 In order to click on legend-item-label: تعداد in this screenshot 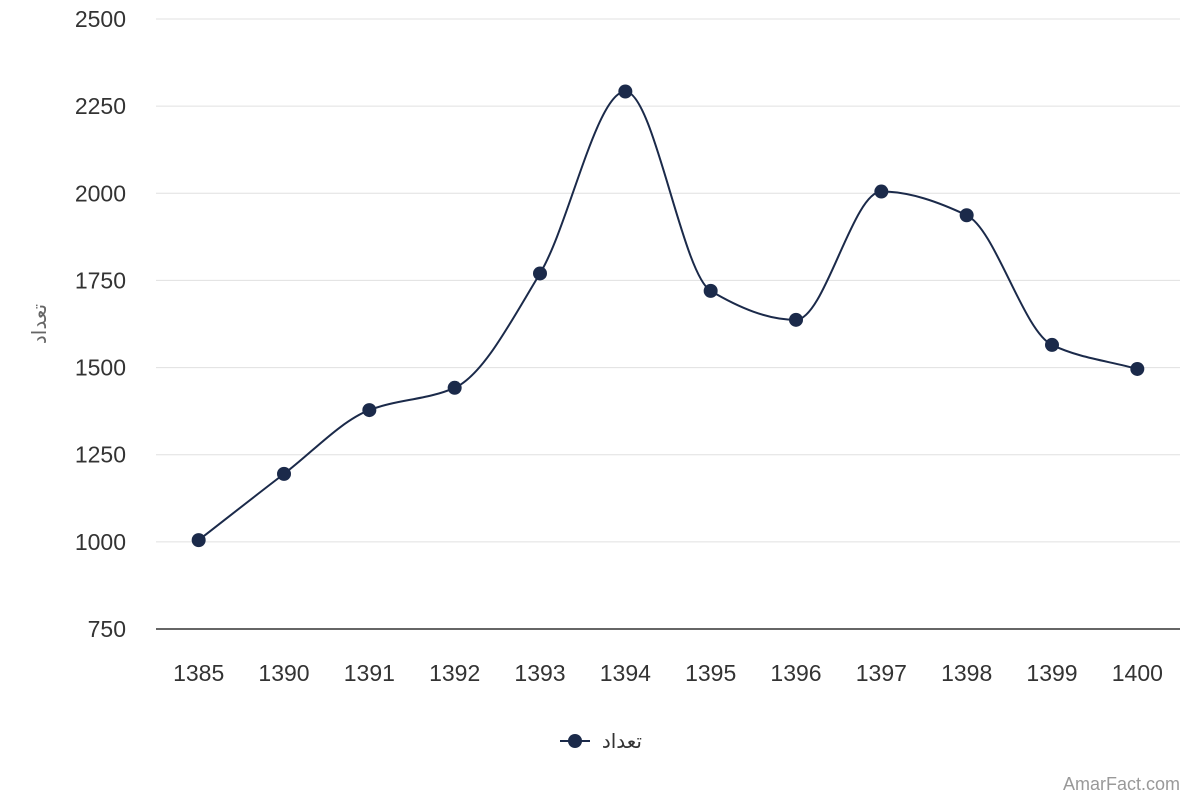, I will do `click(622, 742)`.